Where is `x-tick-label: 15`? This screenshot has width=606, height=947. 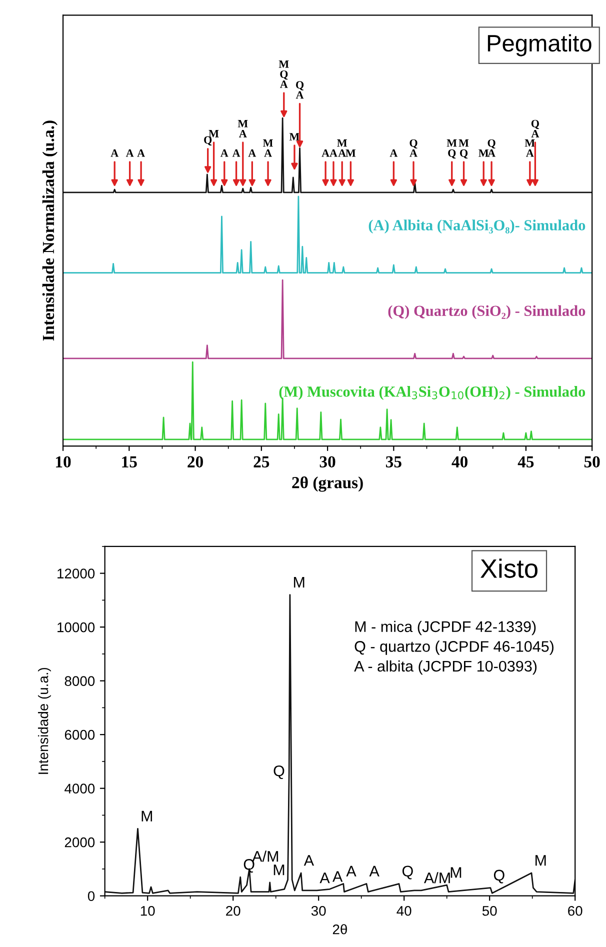 x-tick-label: 15 is located at coordinates (129, 462).